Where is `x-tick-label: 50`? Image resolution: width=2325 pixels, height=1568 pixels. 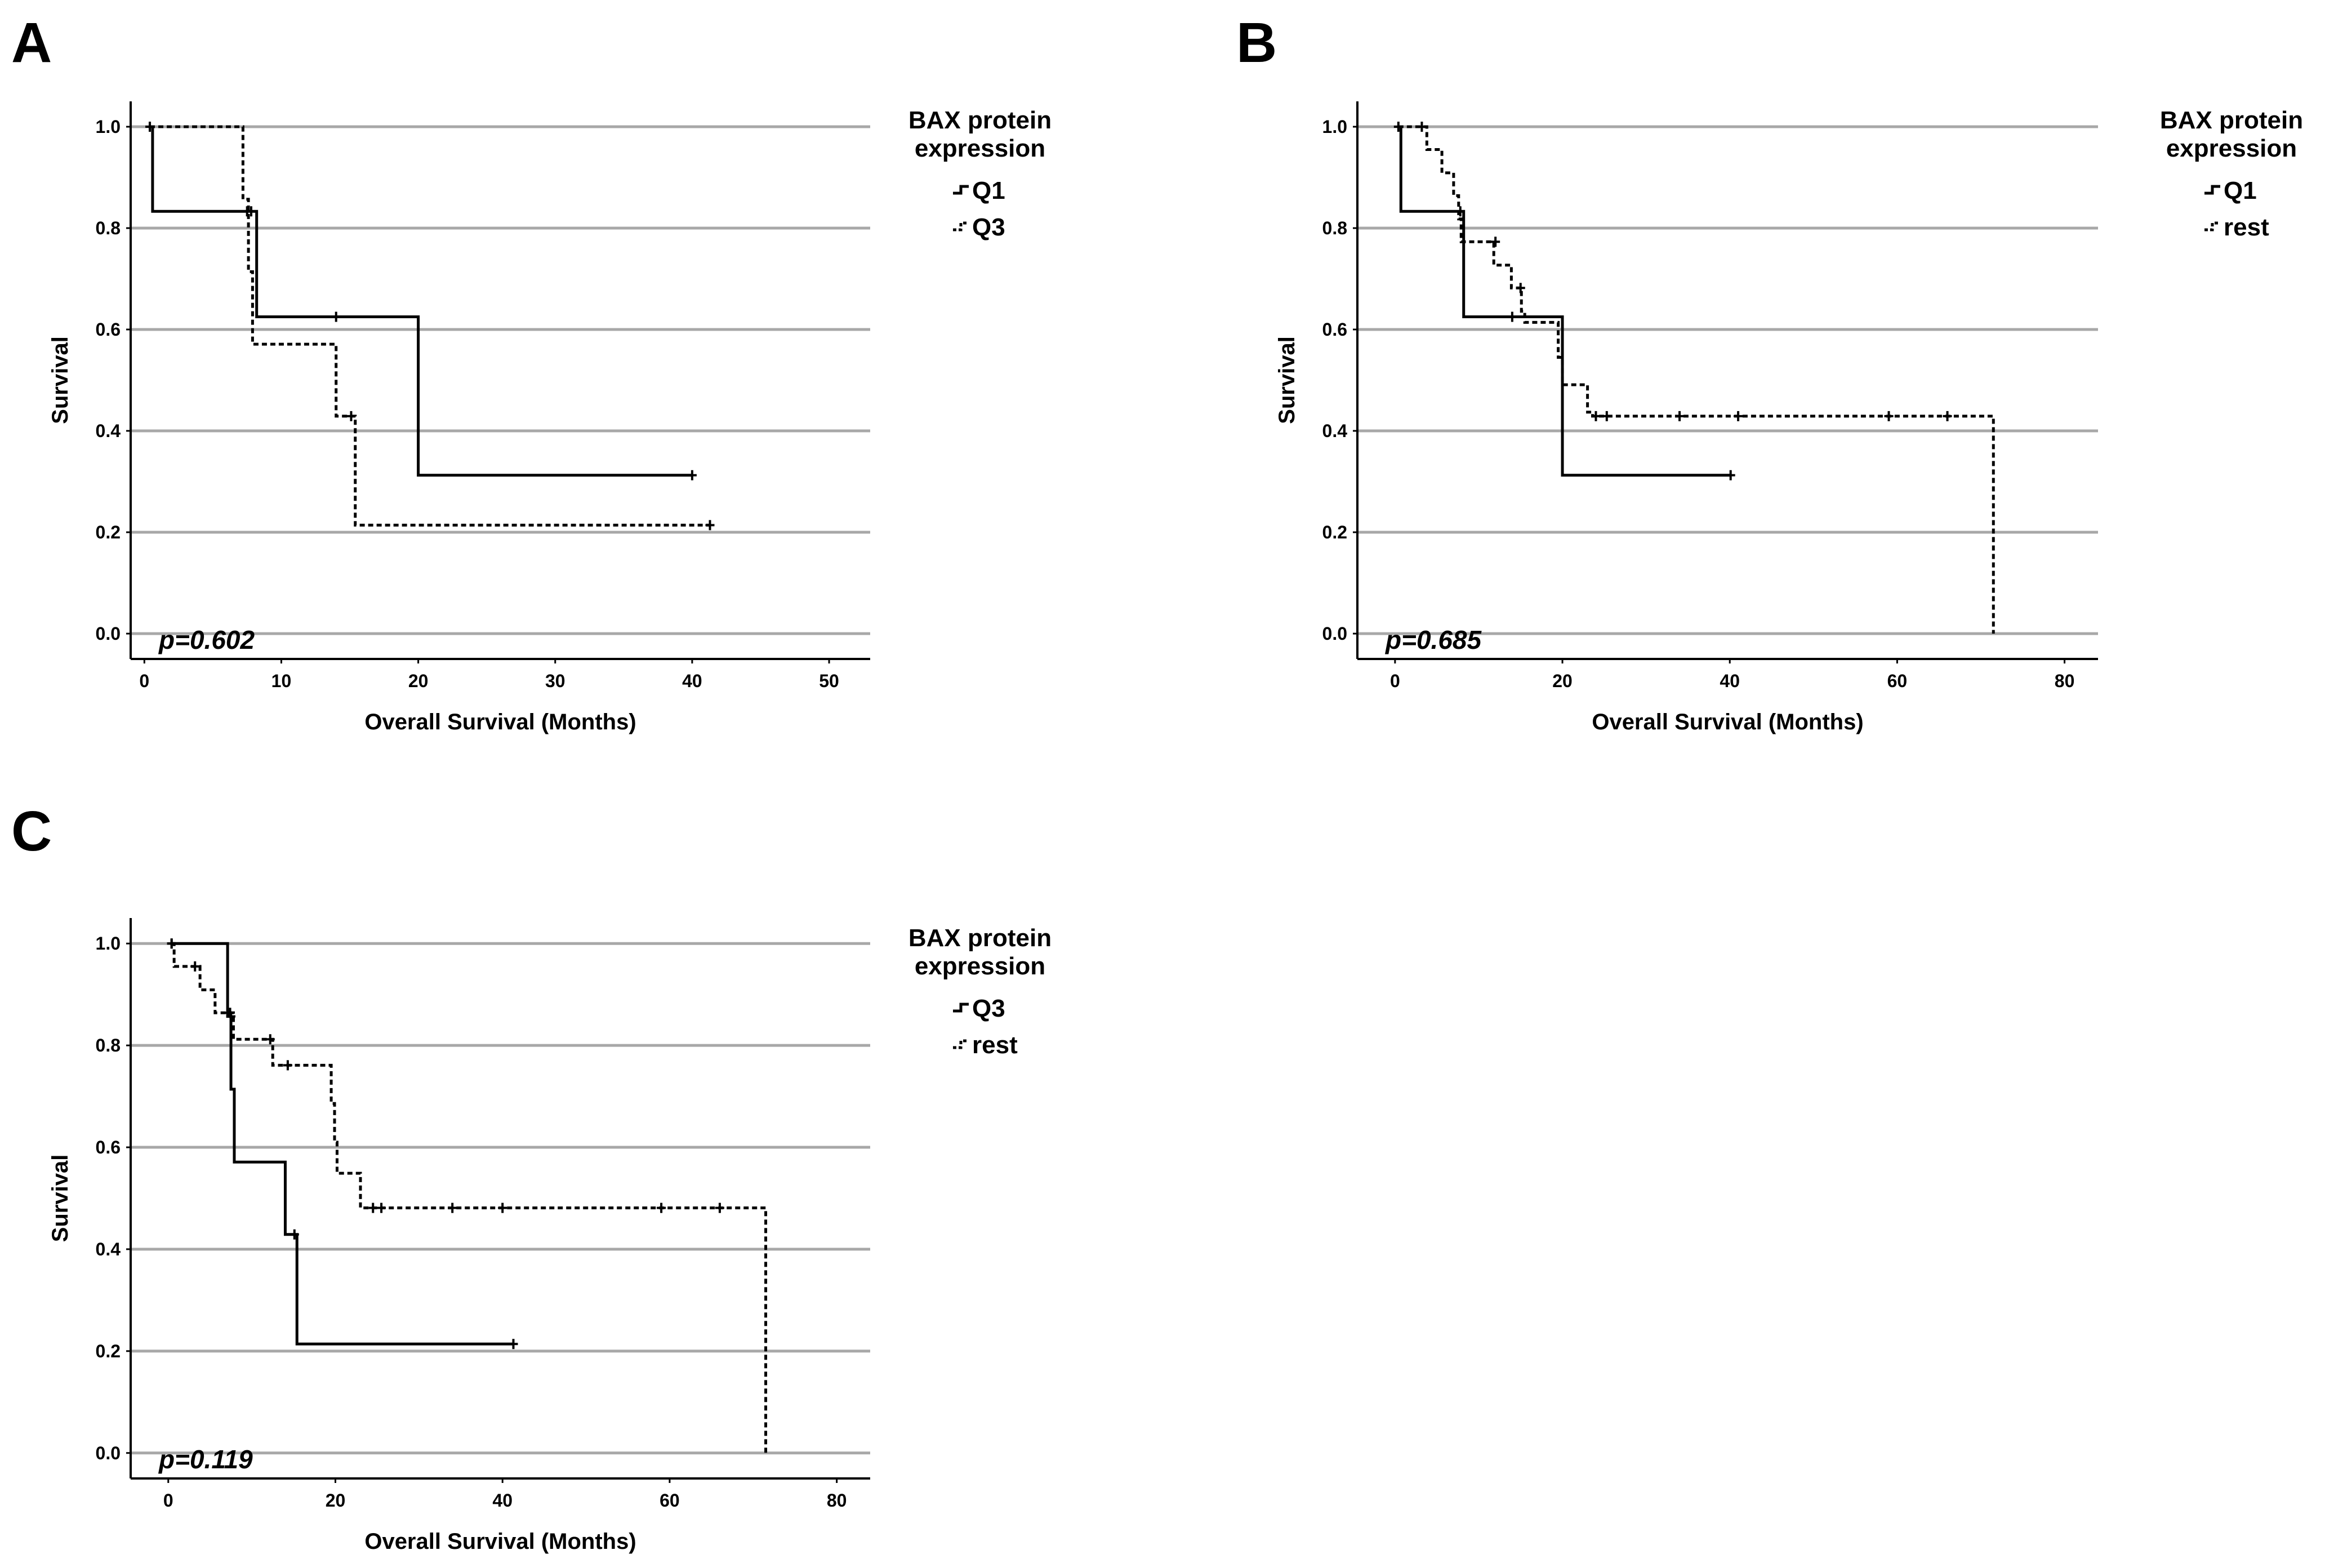 x-tick-label: 50 is located at coordinates (829, 681).